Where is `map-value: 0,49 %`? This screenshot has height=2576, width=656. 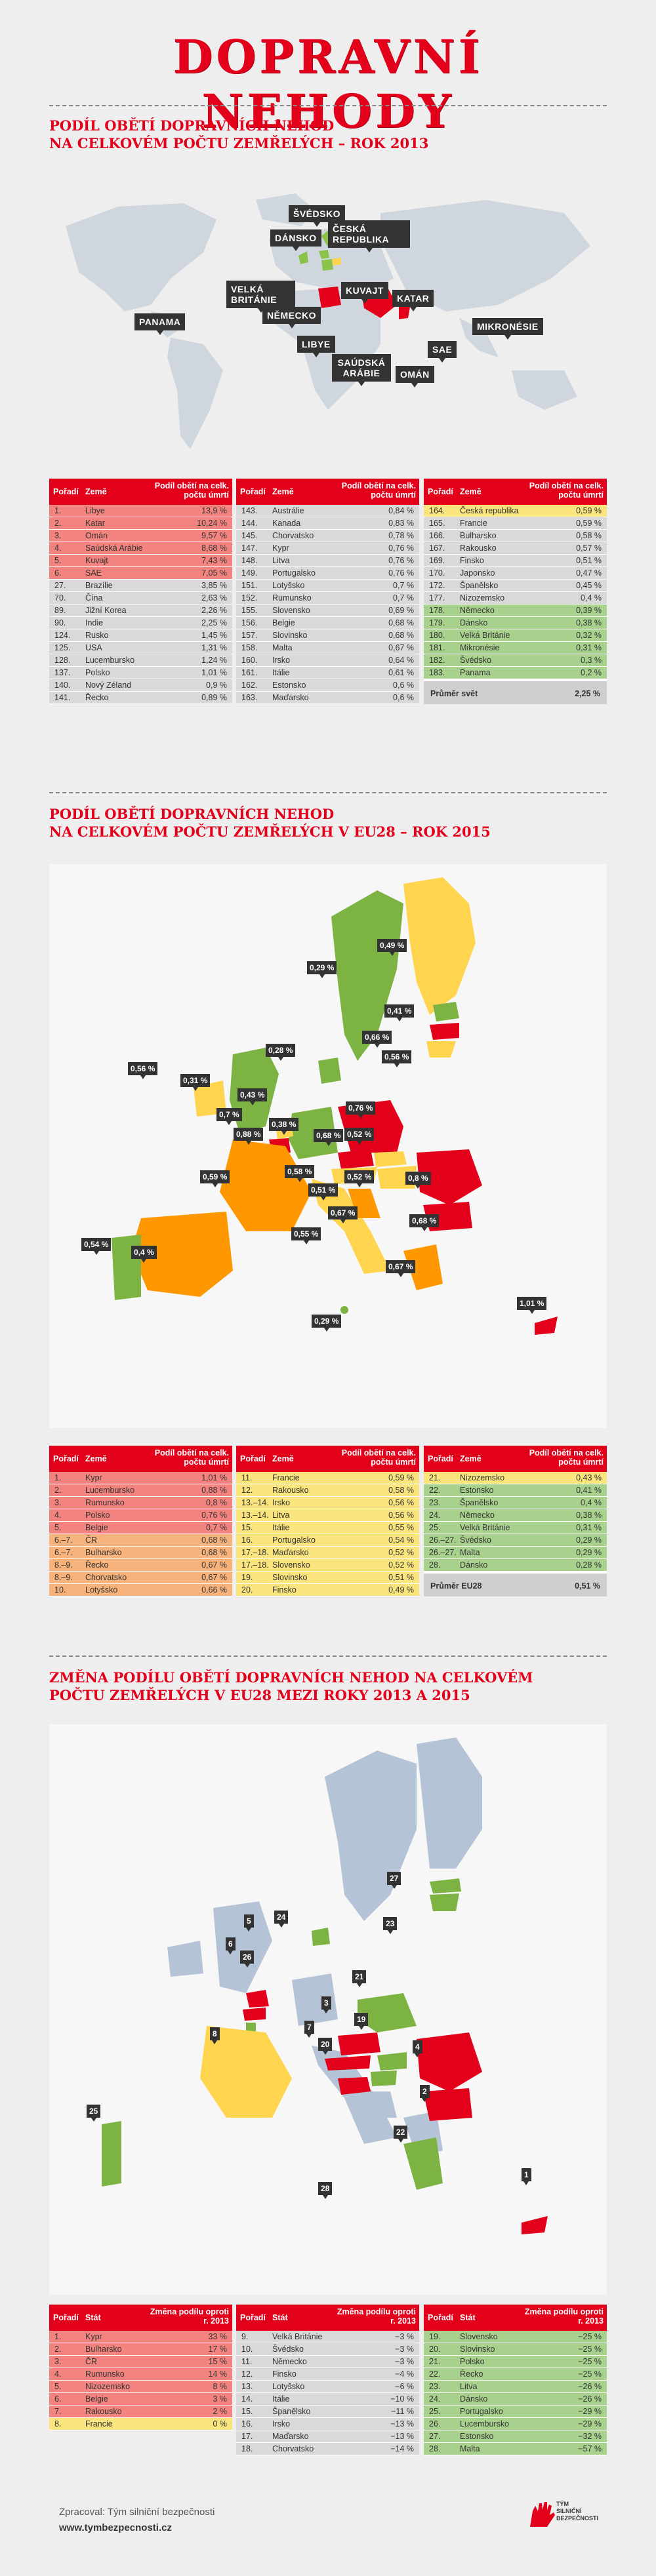 map-value: 0,49 % is located at coordinates (392, 947).